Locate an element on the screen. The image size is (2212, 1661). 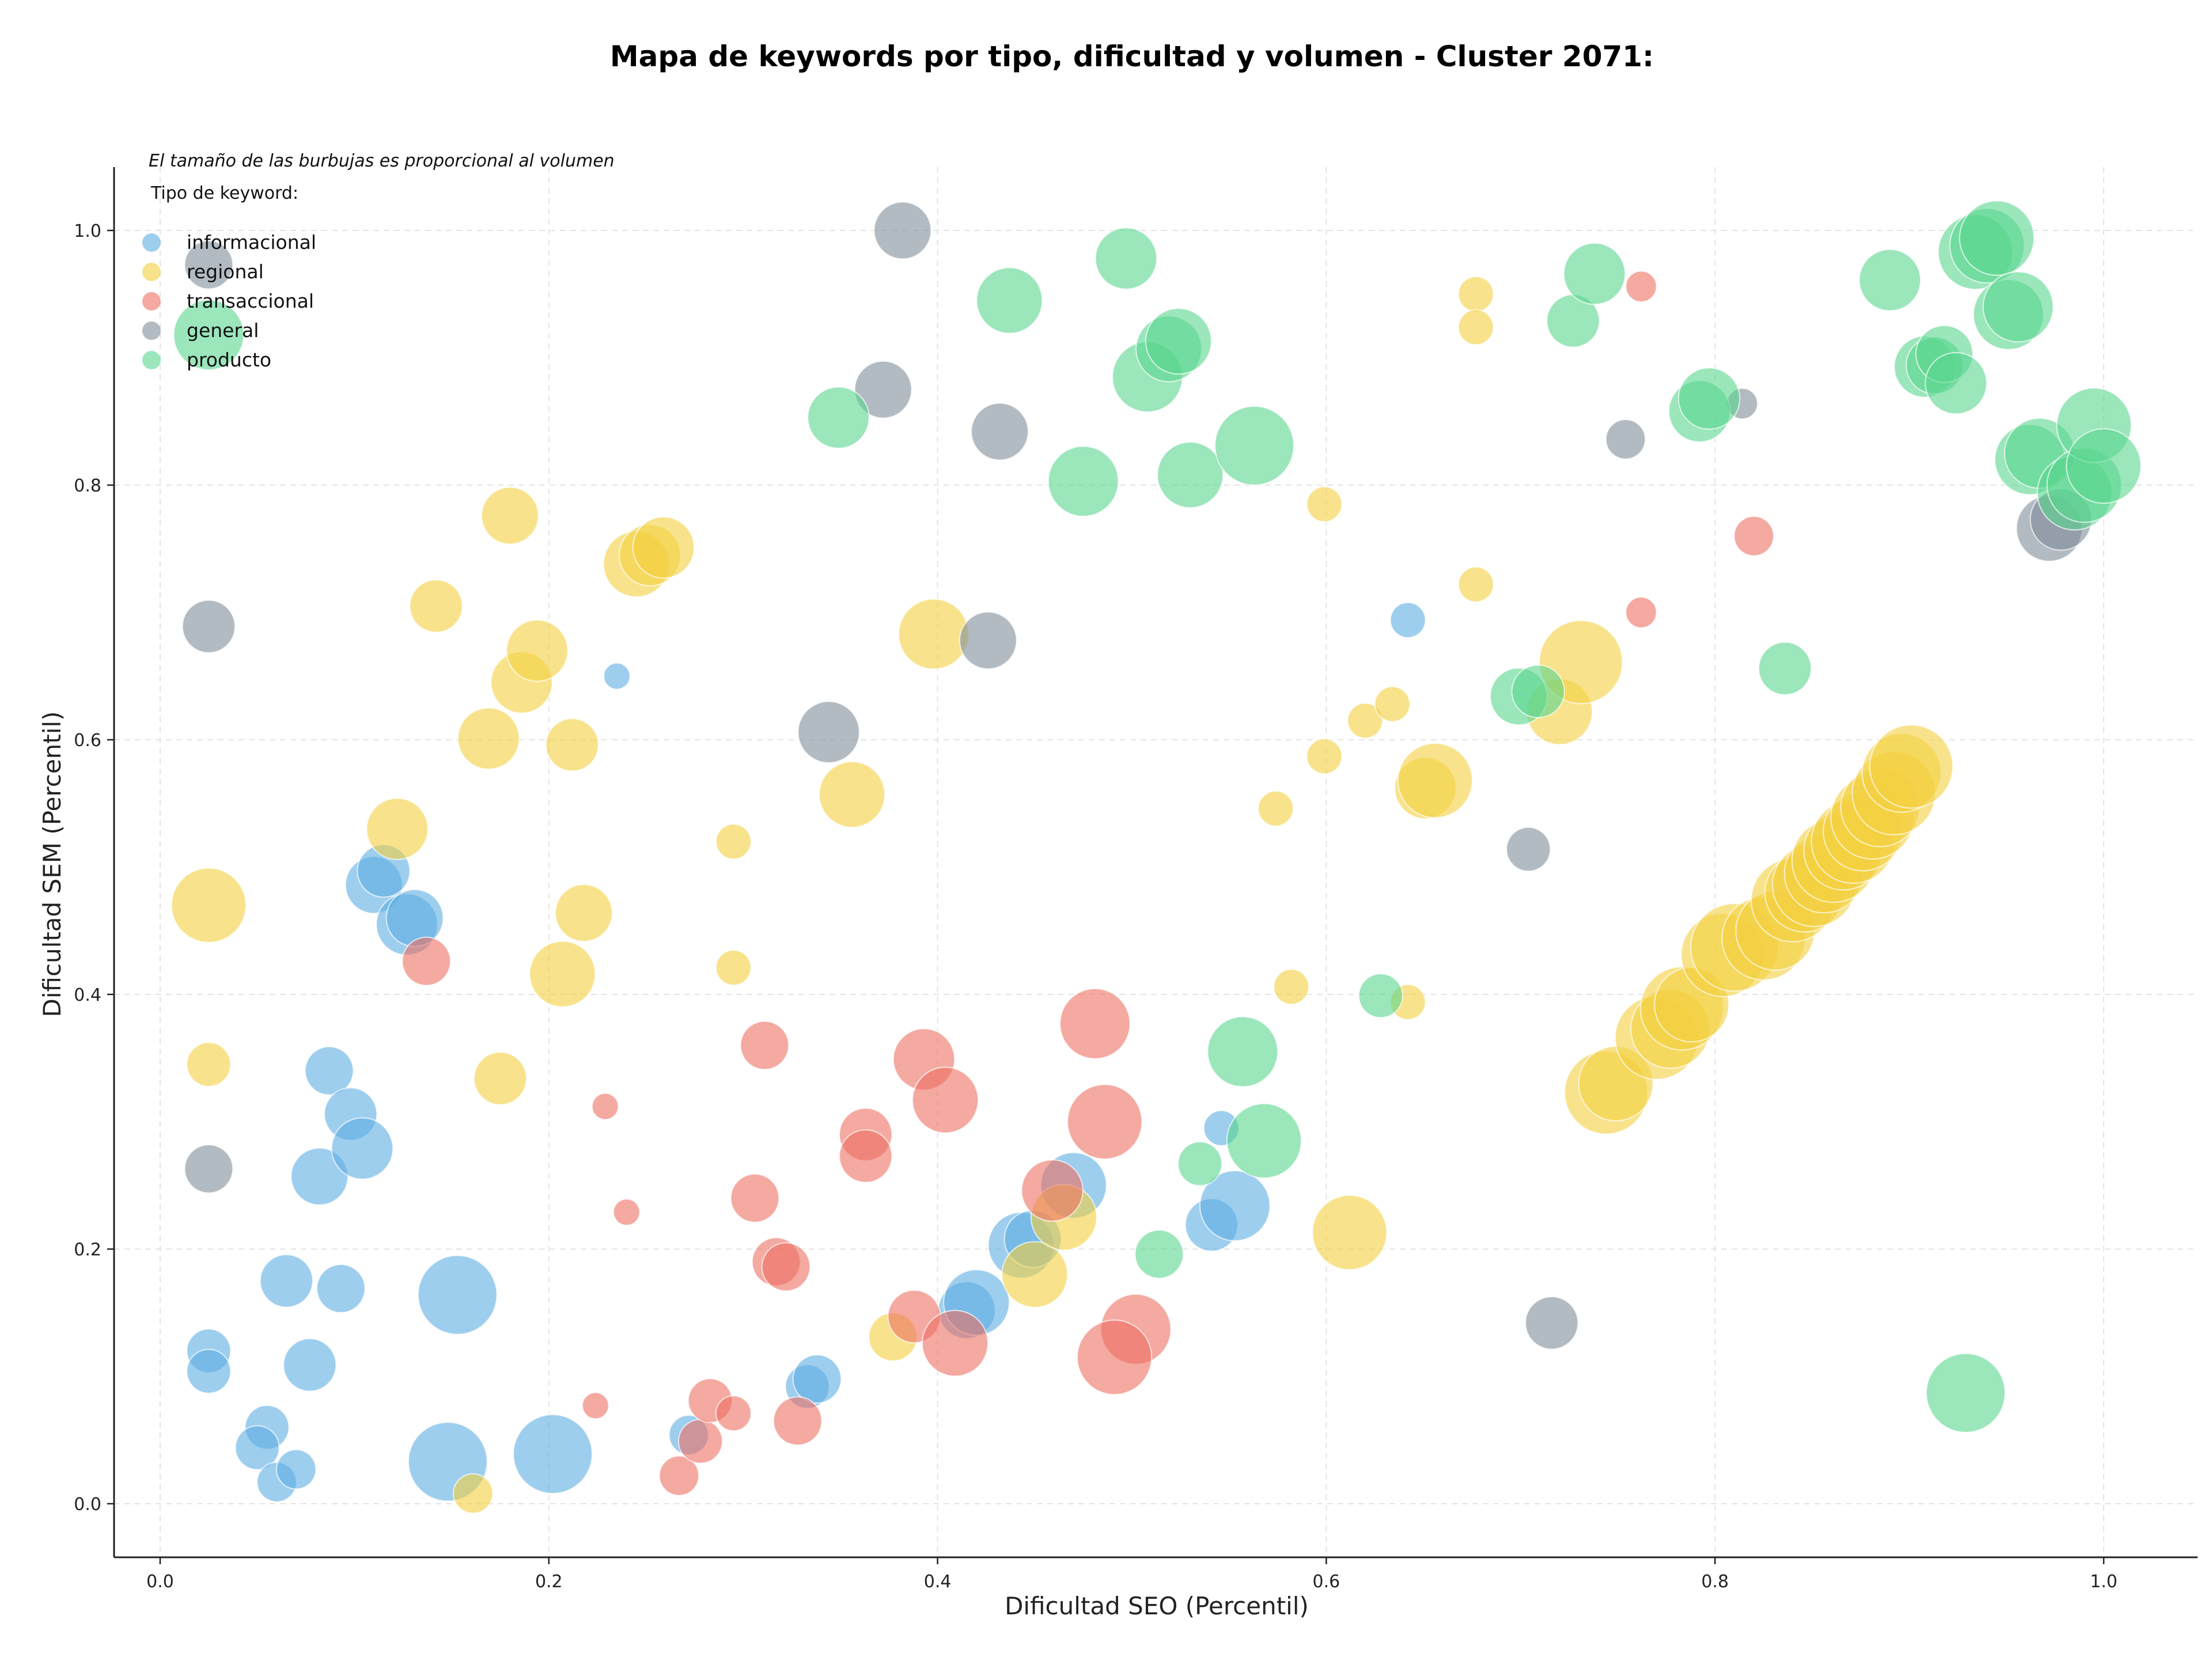
x-tick-label: 0.6 is located at coordinates (1326, 1582).